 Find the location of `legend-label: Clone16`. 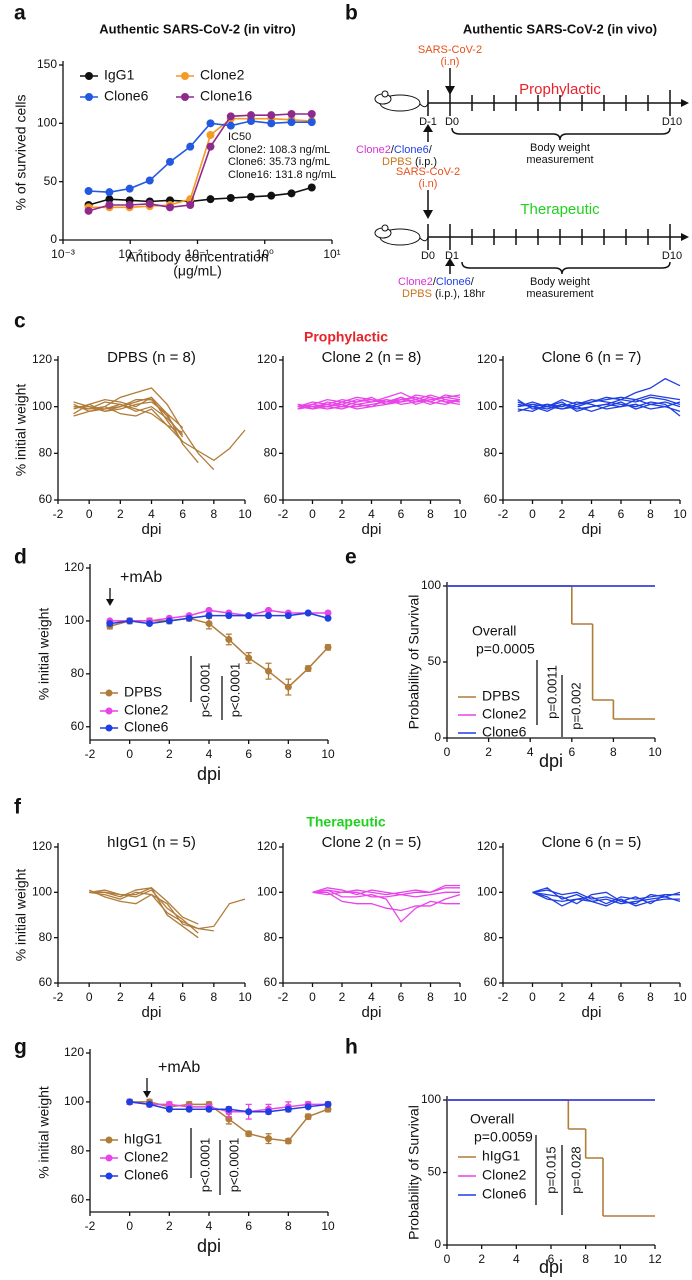

legend-label: Clone16 is located at coordinates (226, 96).